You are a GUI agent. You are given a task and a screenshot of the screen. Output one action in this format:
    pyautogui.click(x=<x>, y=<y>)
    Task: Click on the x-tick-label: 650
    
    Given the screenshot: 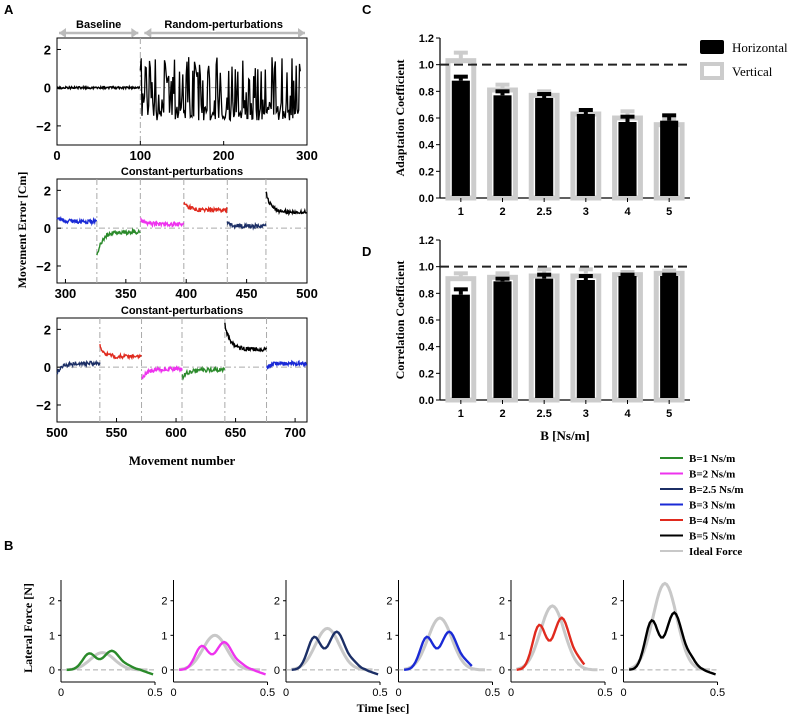 What is the action you would take?
    pyautogui.click(x=236, y=432)
    